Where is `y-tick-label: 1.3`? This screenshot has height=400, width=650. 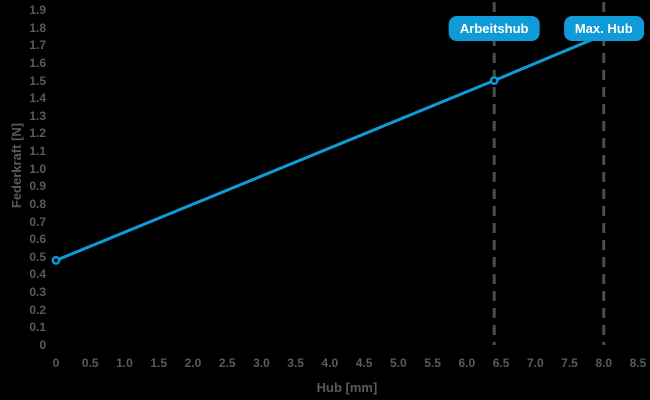 y-tick-label: 1.3 is located at coordinates (37, 115).